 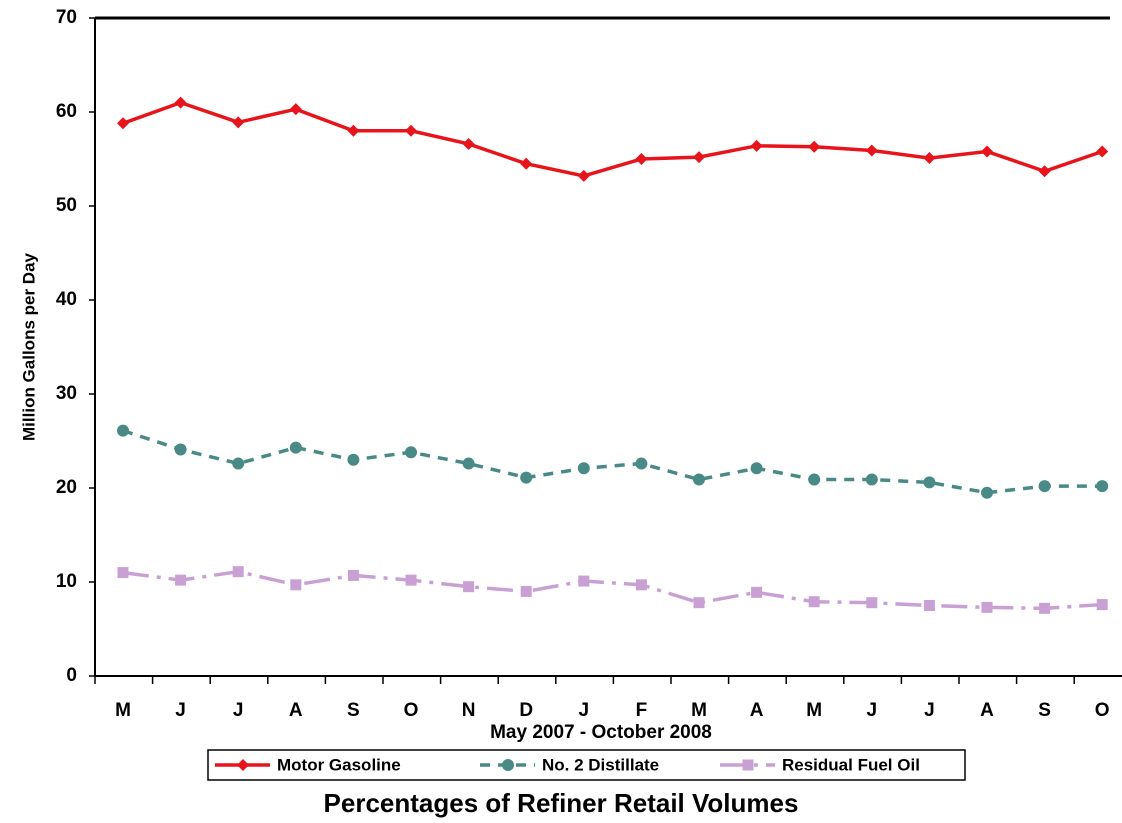 I want to click on y-tick-label: 10, so click(x=66, y=581).